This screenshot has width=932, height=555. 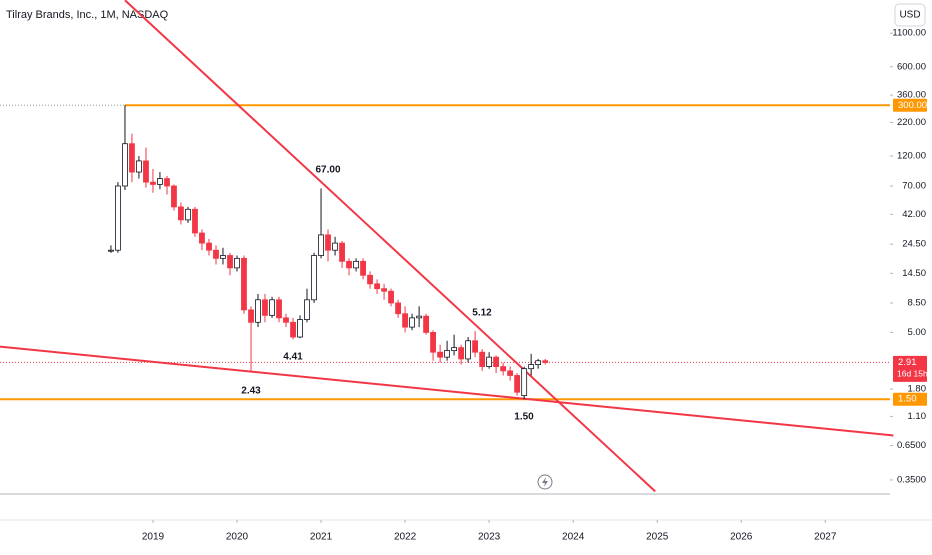 I want to click on y-tick-label: 220.00, so click(x=911, y=122).